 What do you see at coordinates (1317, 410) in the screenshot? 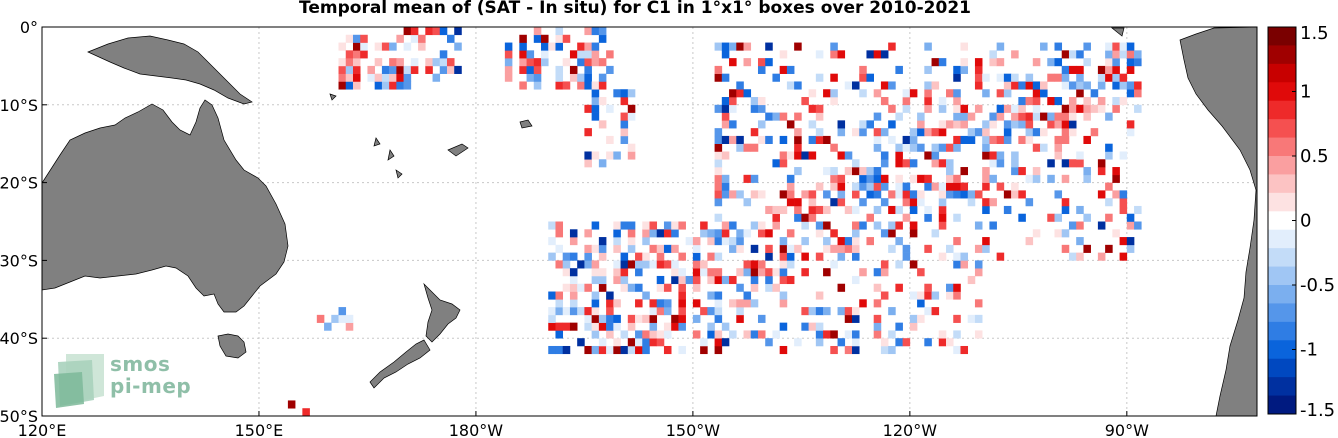
I see `colorbar-tick-label: -1.5` at bounding box center [1317, 410].